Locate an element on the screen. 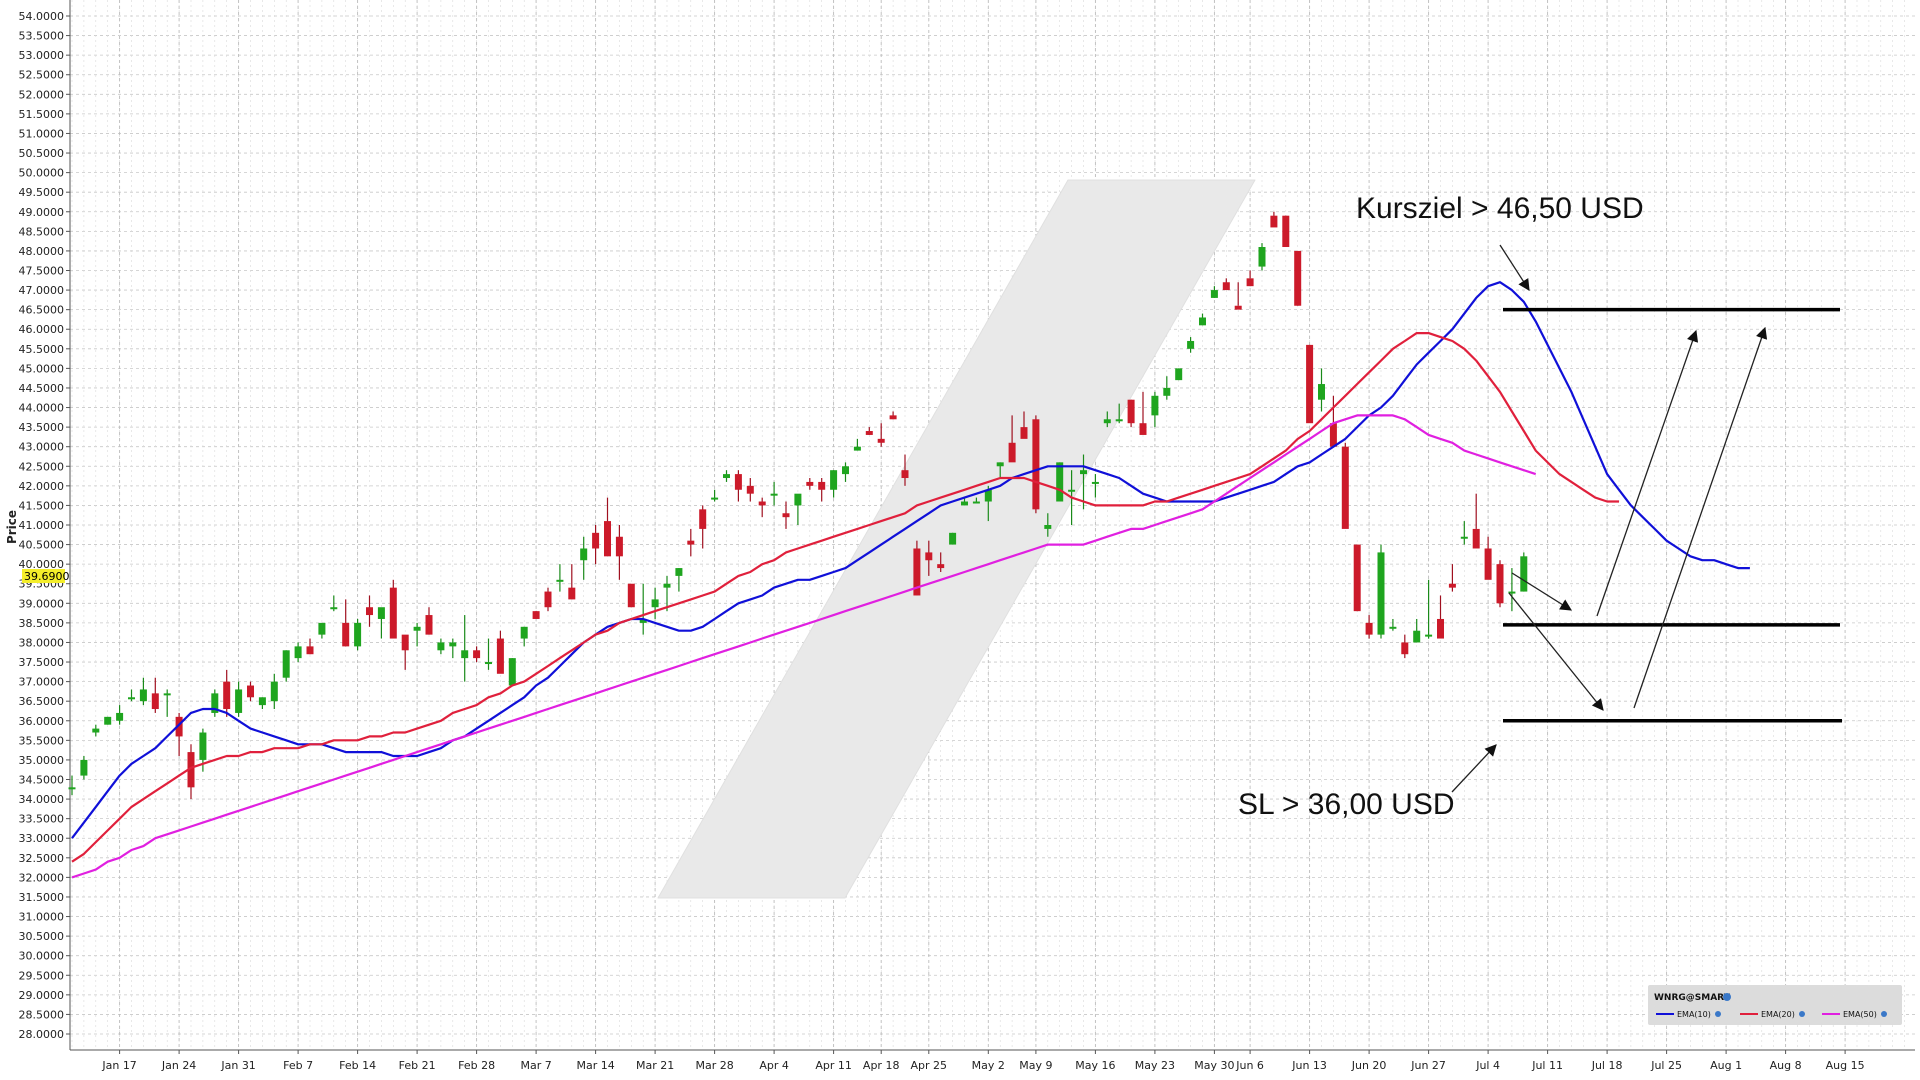 The height and width of the screenshot is (1080, 1920). y-tick-label: 36.0000 is located at coordinates (42, 721).